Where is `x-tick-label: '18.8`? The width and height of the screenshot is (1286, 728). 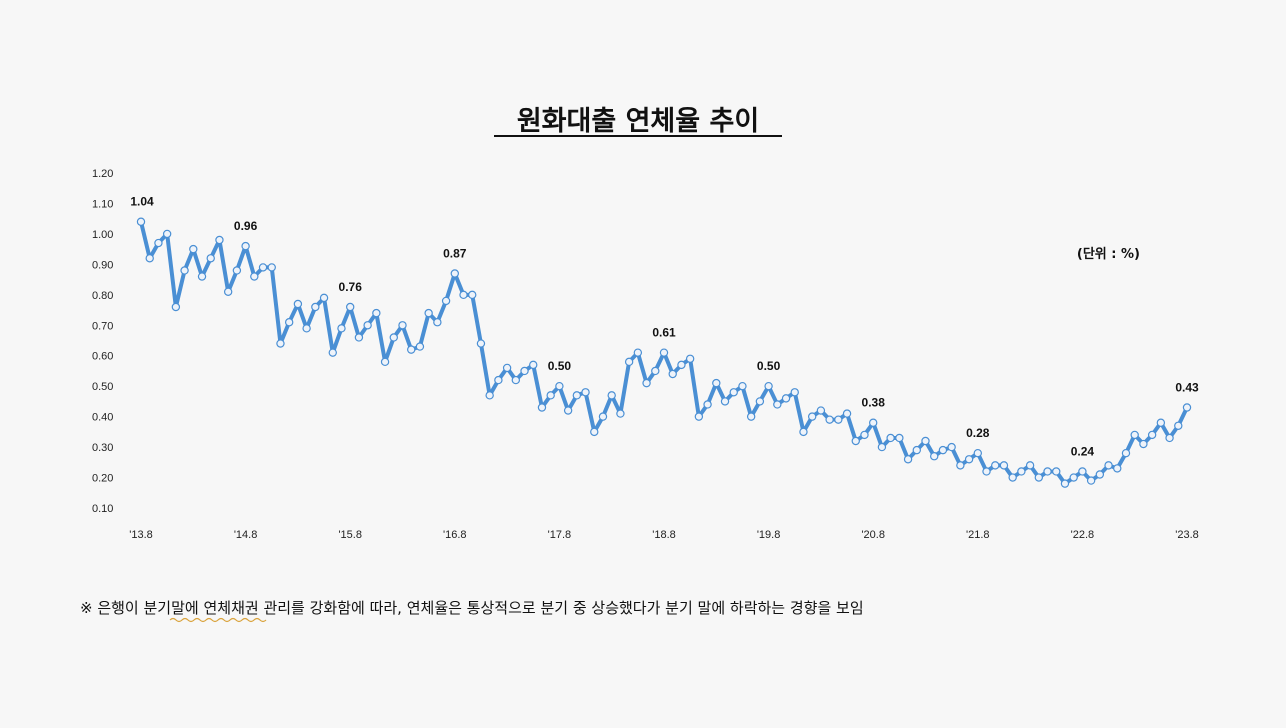 x-tick-label: '18.8 is located at coordinates (664, 535).